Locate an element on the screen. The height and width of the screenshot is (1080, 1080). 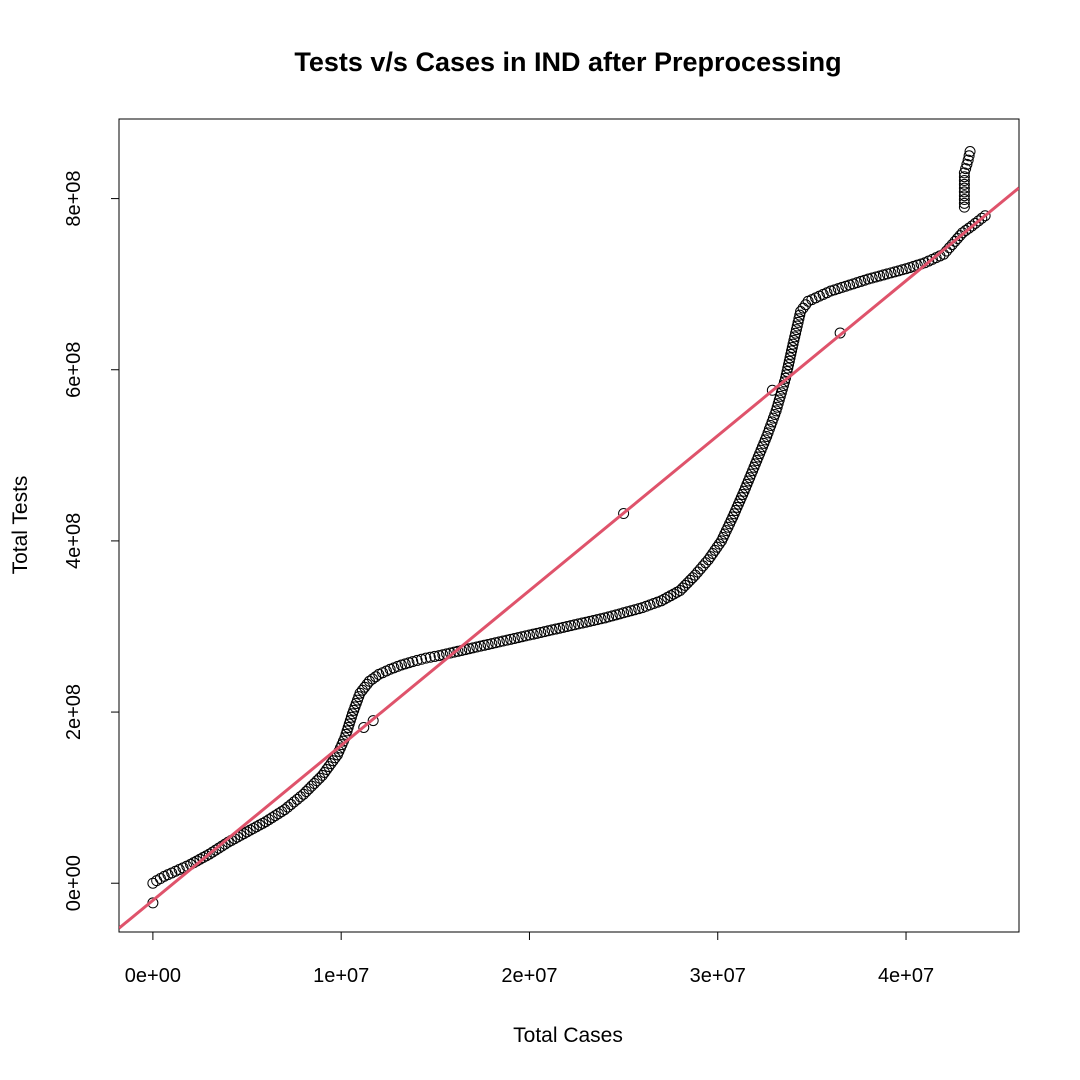
x-tick-label: 0e+00 is located at coordinates (153, 976).